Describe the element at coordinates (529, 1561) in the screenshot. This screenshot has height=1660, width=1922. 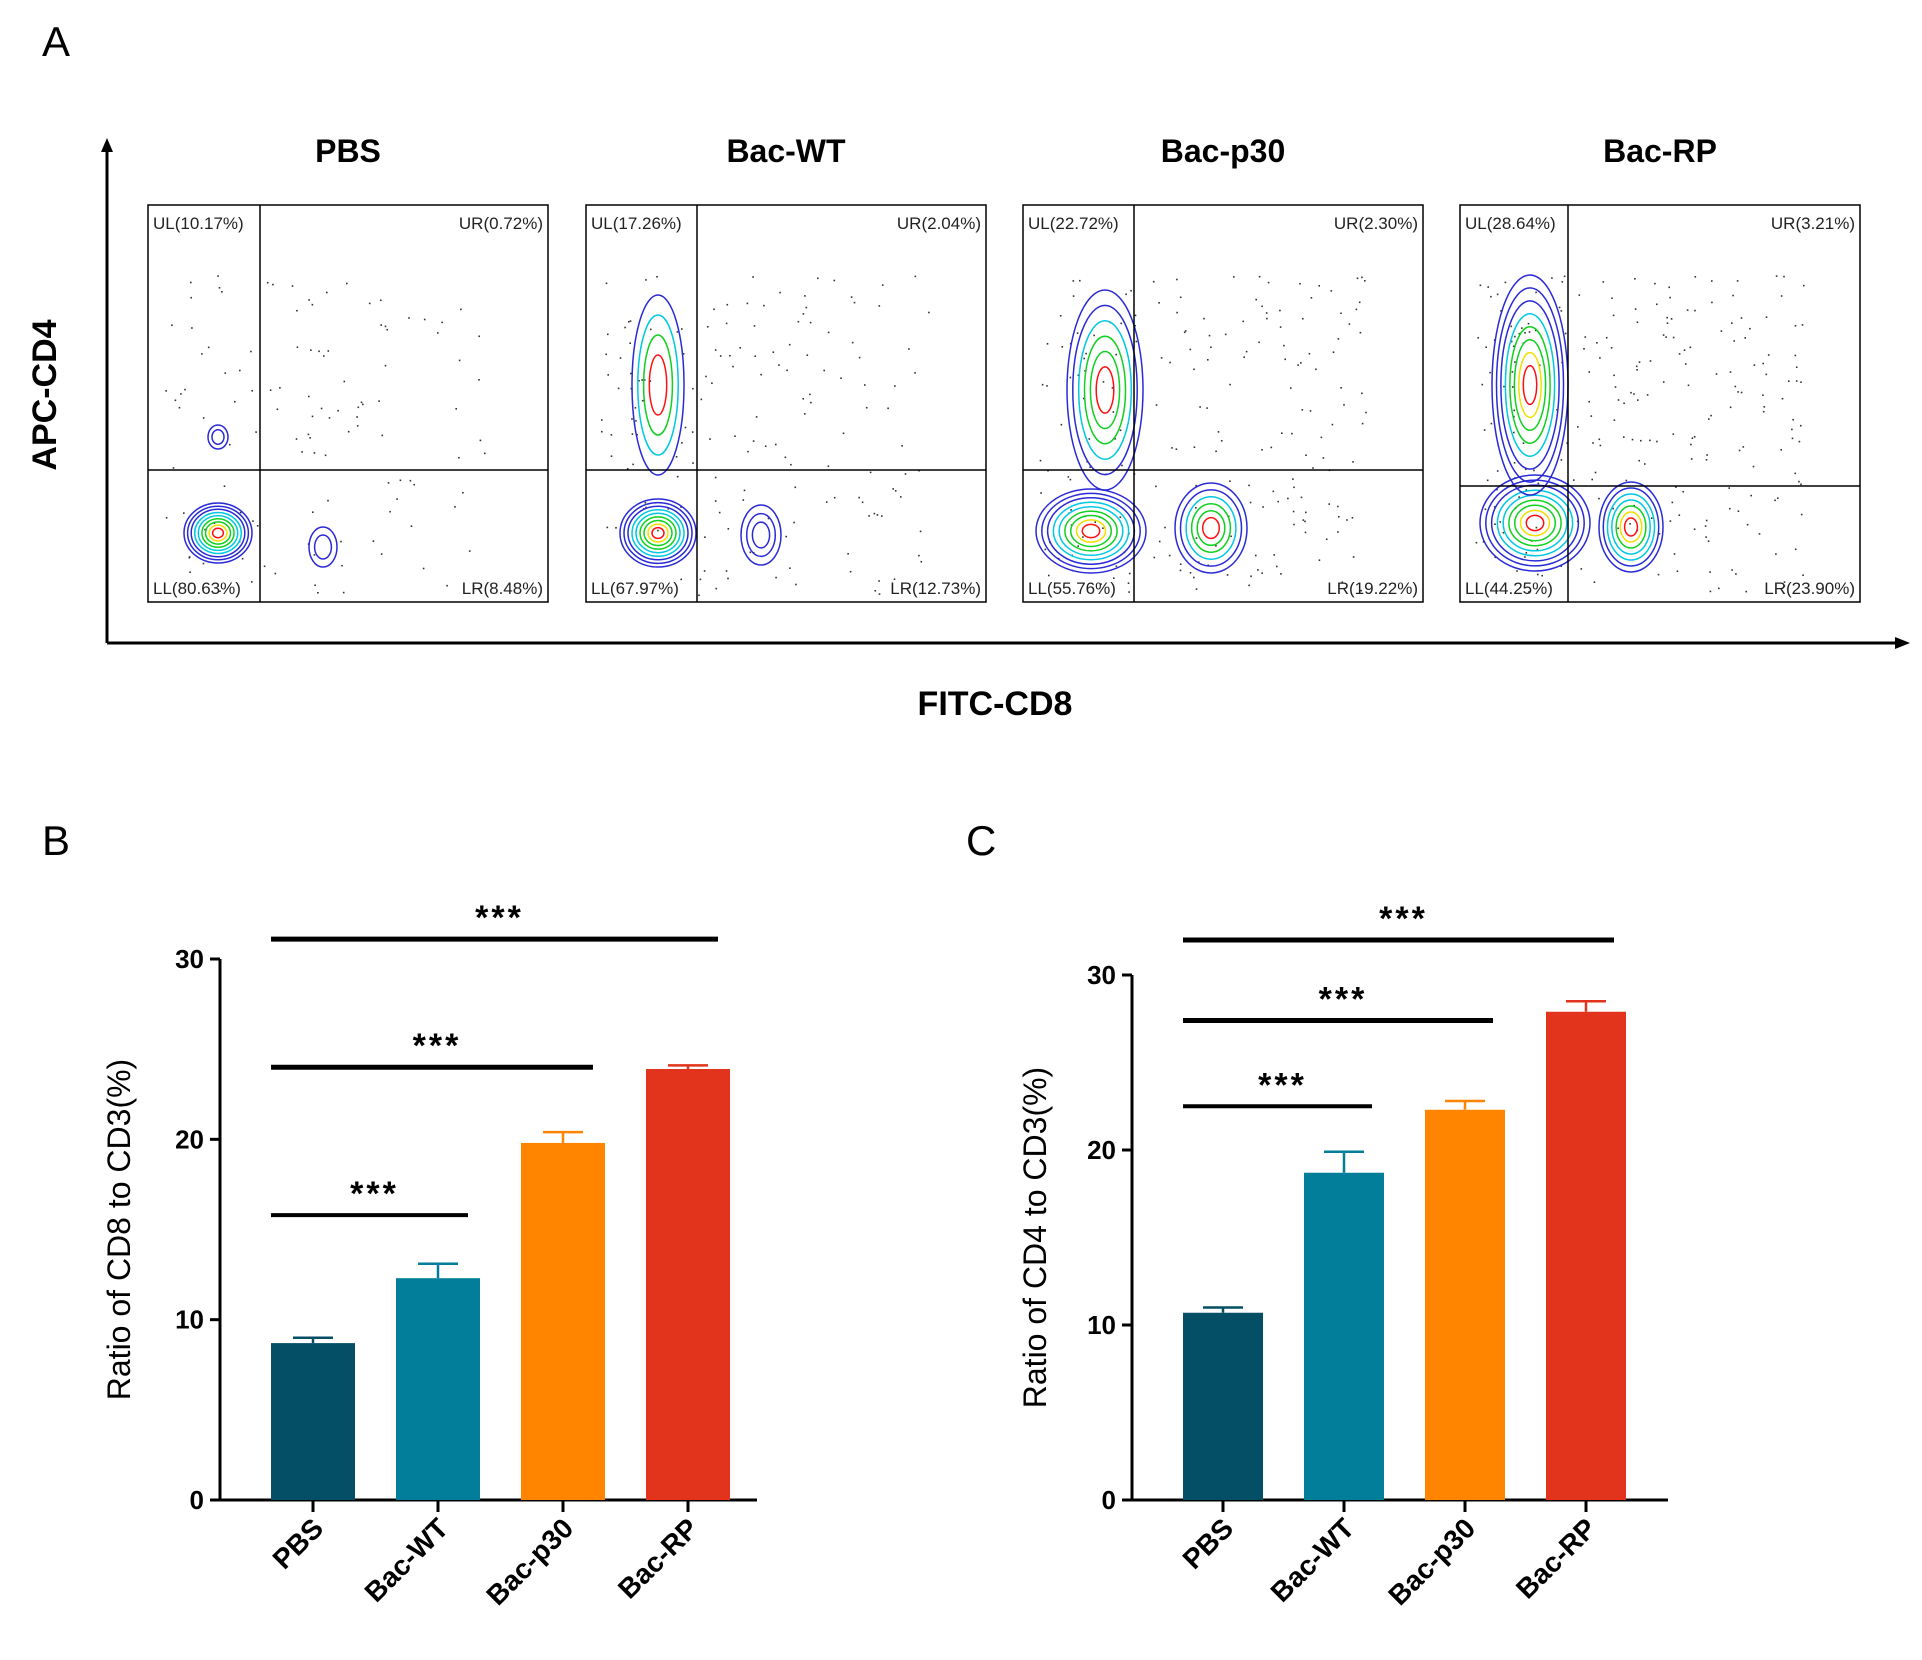
I see `x-tick-label: Bac-p30` at that location.